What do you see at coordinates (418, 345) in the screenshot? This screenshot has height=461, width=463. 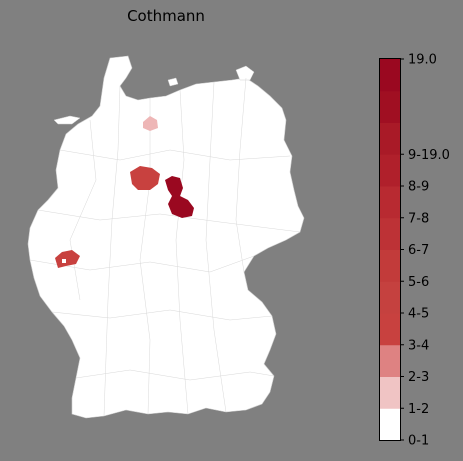 I see `colorbar-tick-label: 3-4` at bounding box center [418, 345].